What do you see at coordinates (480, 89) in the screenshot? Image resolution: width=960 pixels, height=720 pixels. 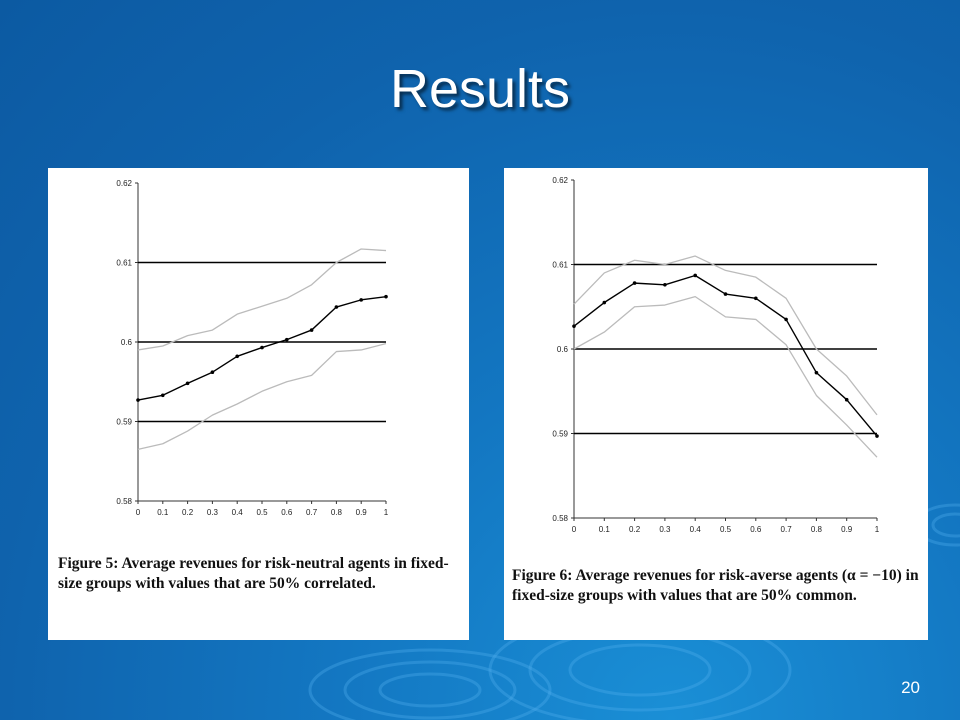 I see `slide-title: Results` at bounding box center [480, 89].